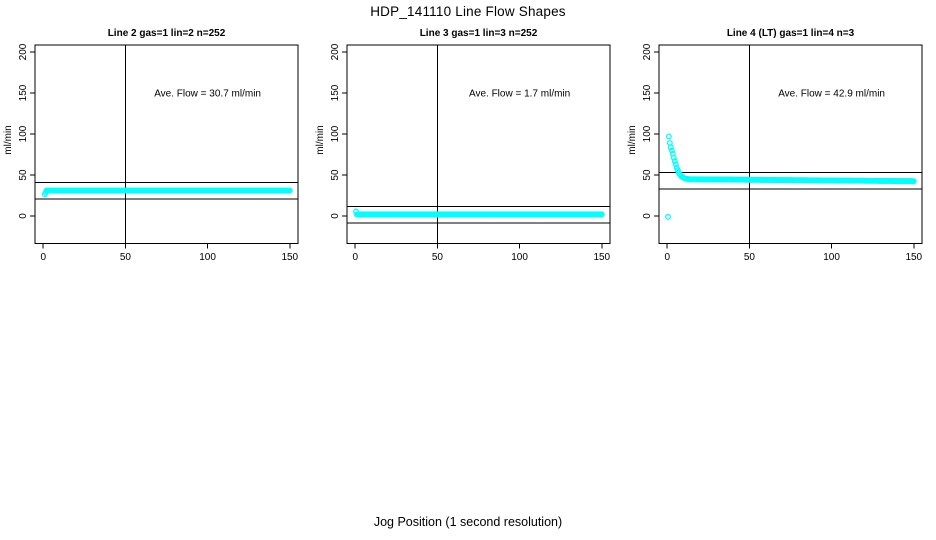 Image resolution: width=936 pixels, height=540 pixels. I want to click on panel-line-2-title: Line 2 gas=1 lin=2 n=252, so click(166, 33).